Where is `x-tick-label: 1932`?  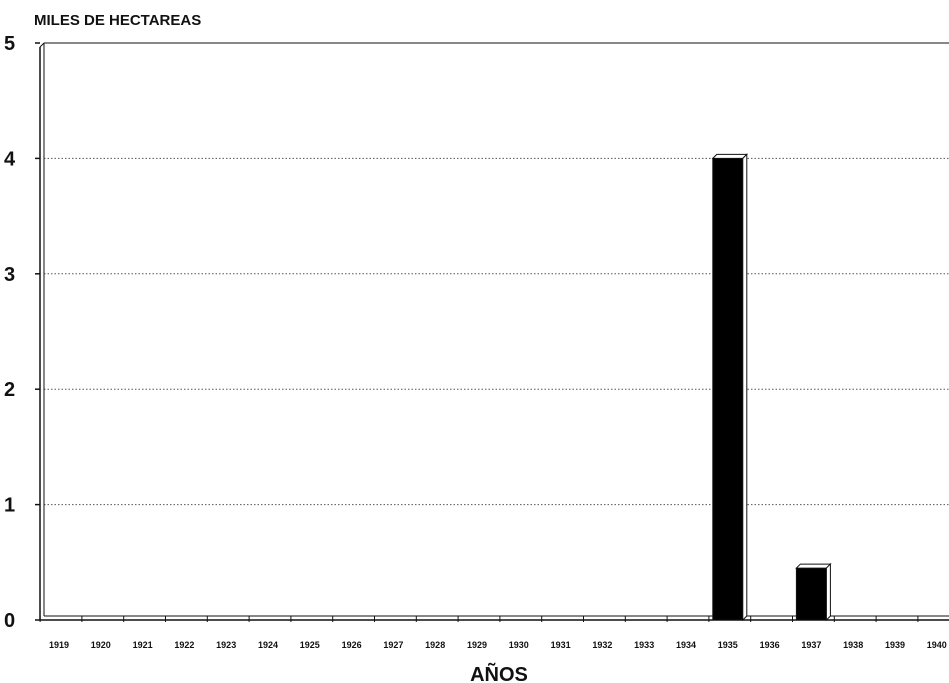 x-tick-label: 1932 is located at coordinates (602, 645).